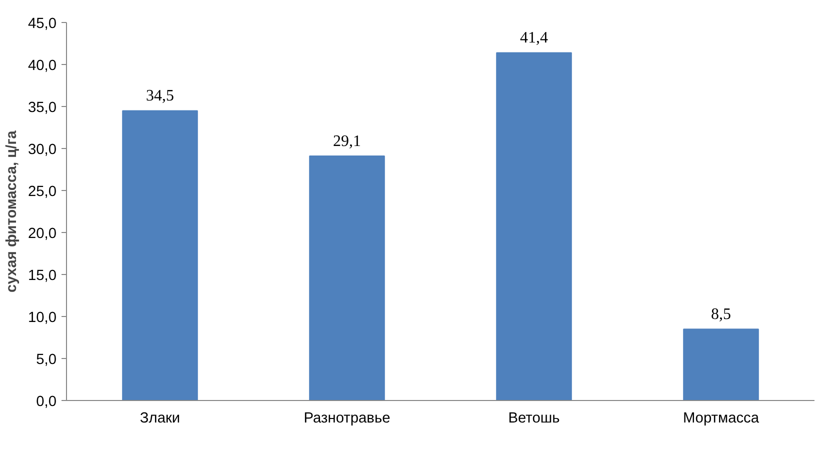 The width and height of the screenshot is (840, 452). I want to click on data-label: 41,4, so click(534, 38).